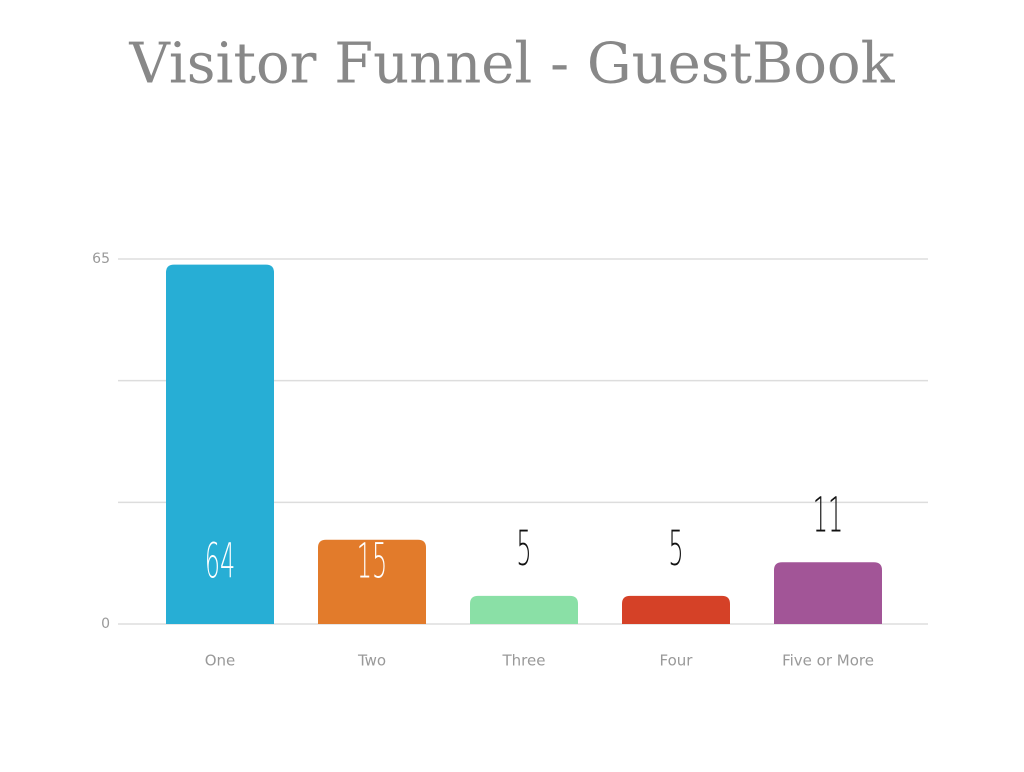 This screenshot has height=772, width=1024. I want to click on value-label-group: 11, so click(828, 515).